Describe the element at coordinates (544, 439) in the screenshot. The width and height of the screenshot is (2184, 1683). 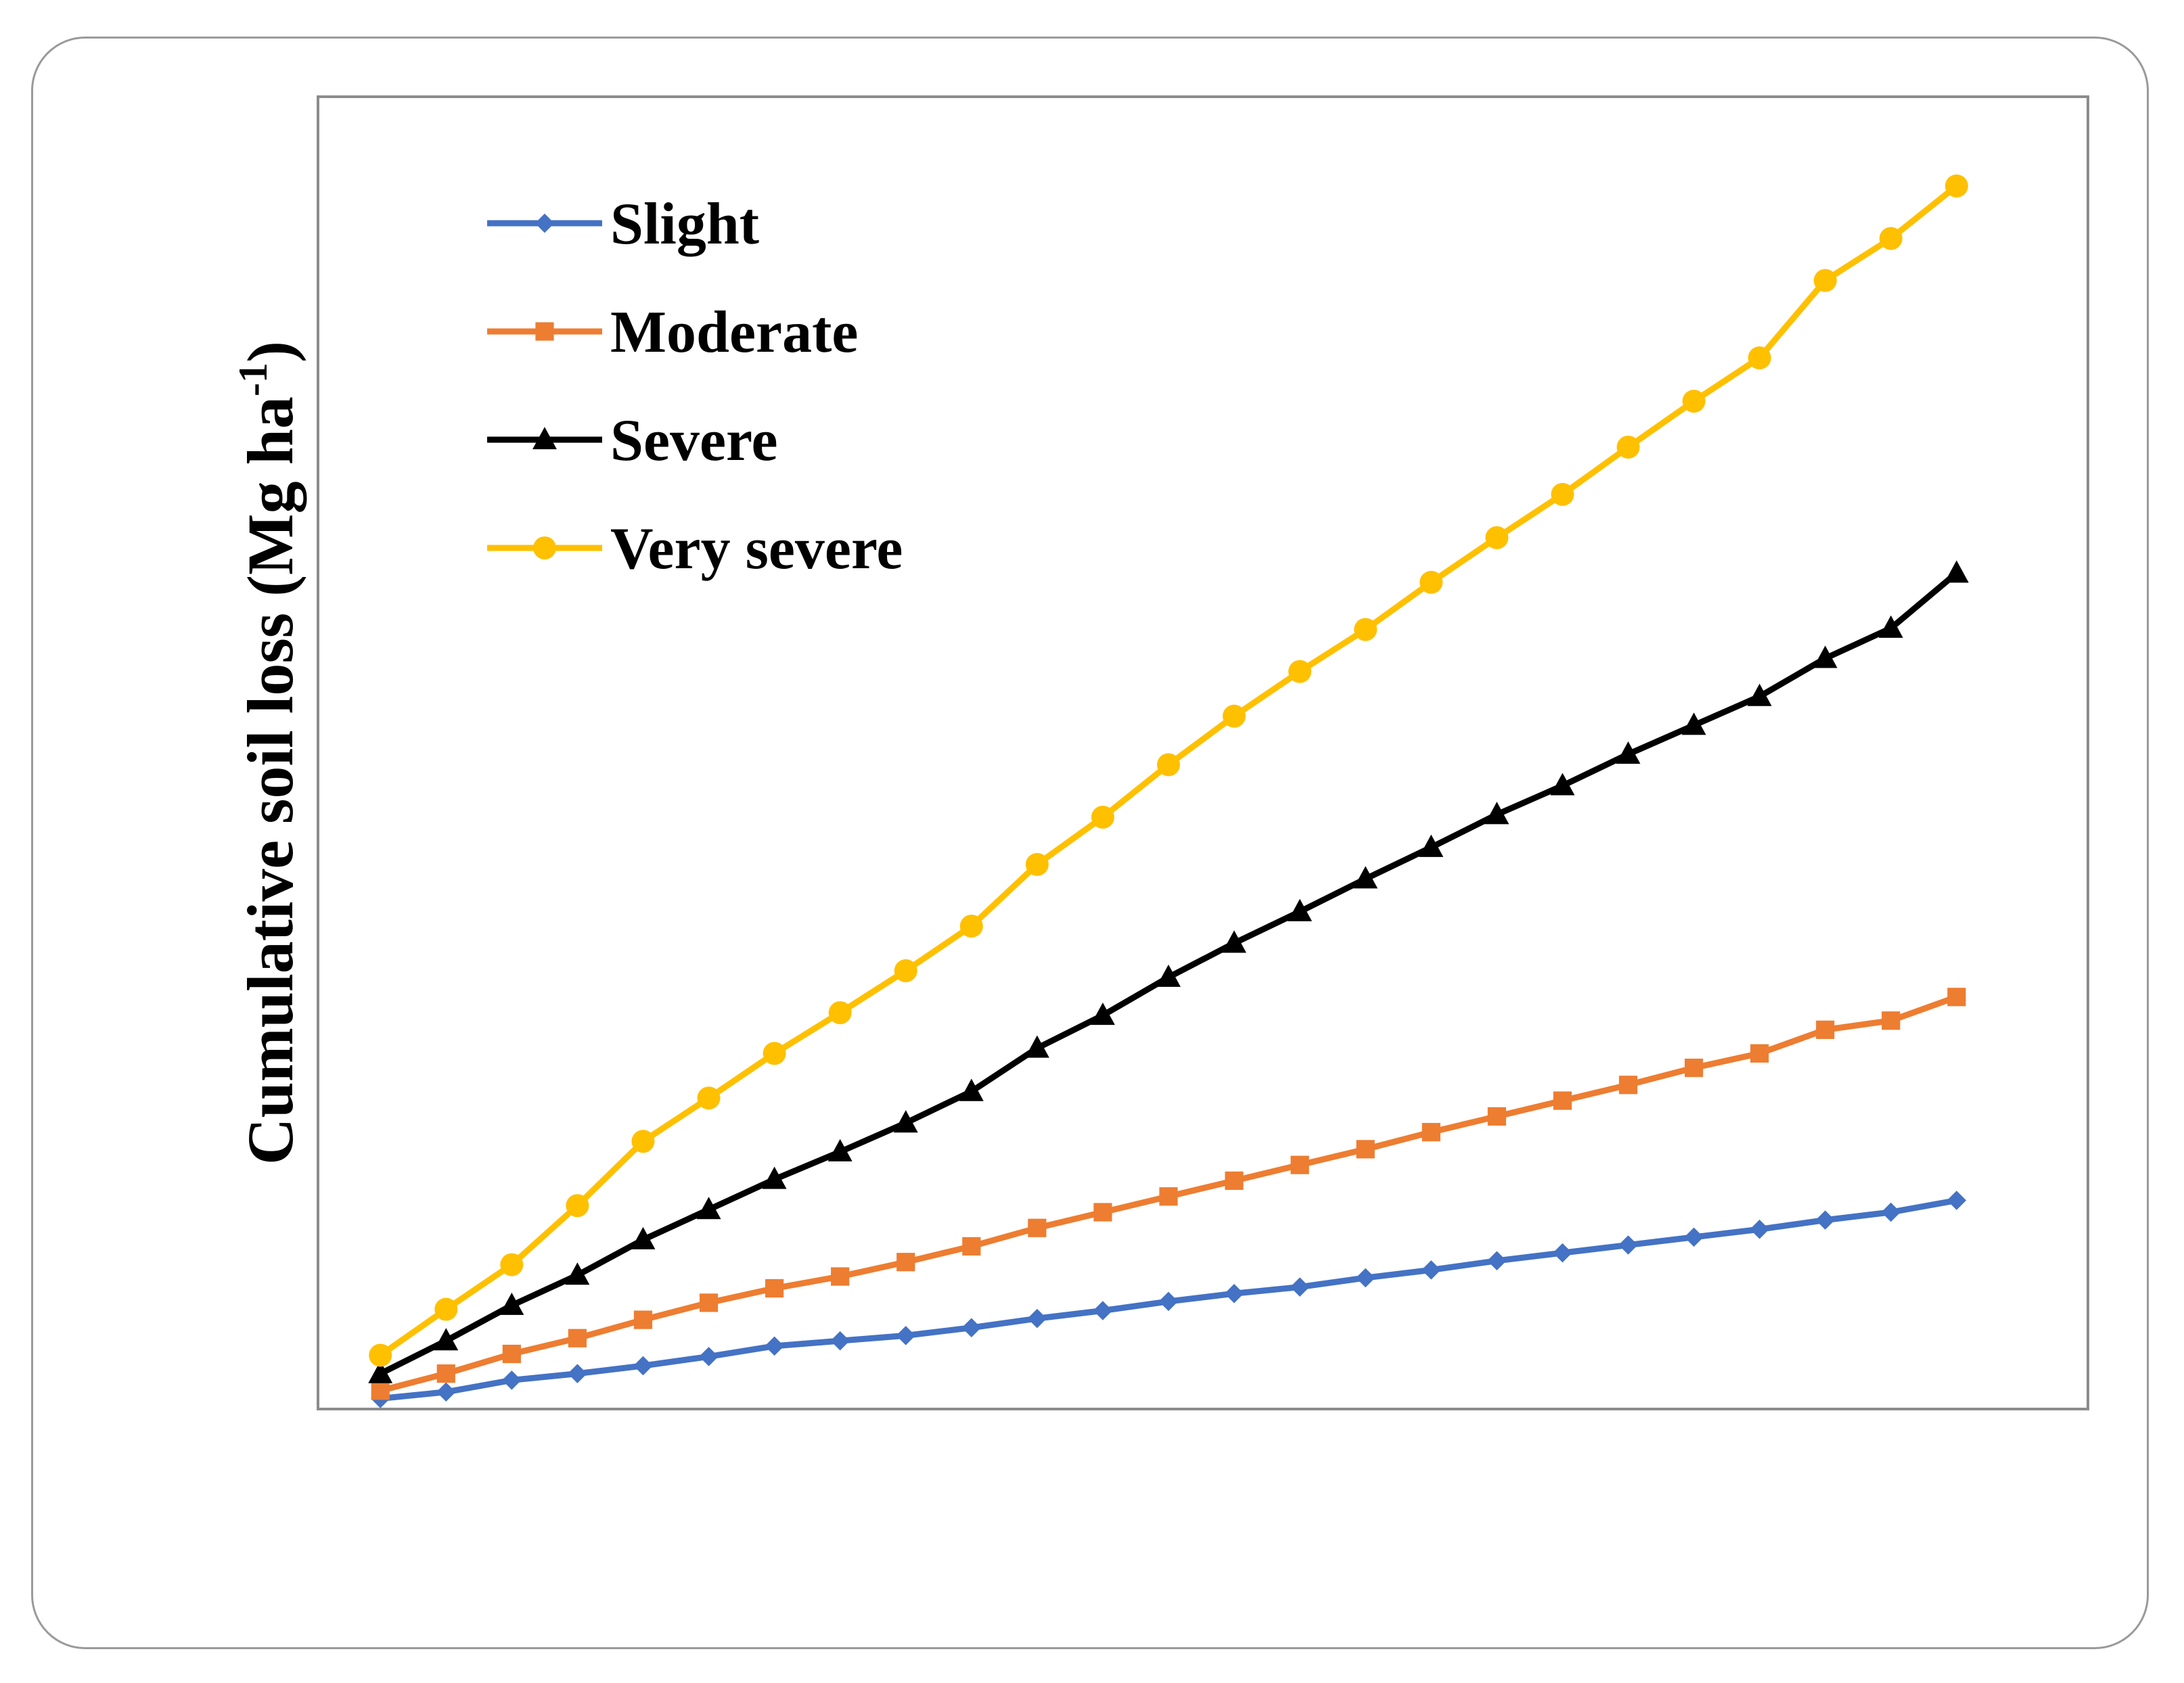
I see `legend-marker-severe` at that location.